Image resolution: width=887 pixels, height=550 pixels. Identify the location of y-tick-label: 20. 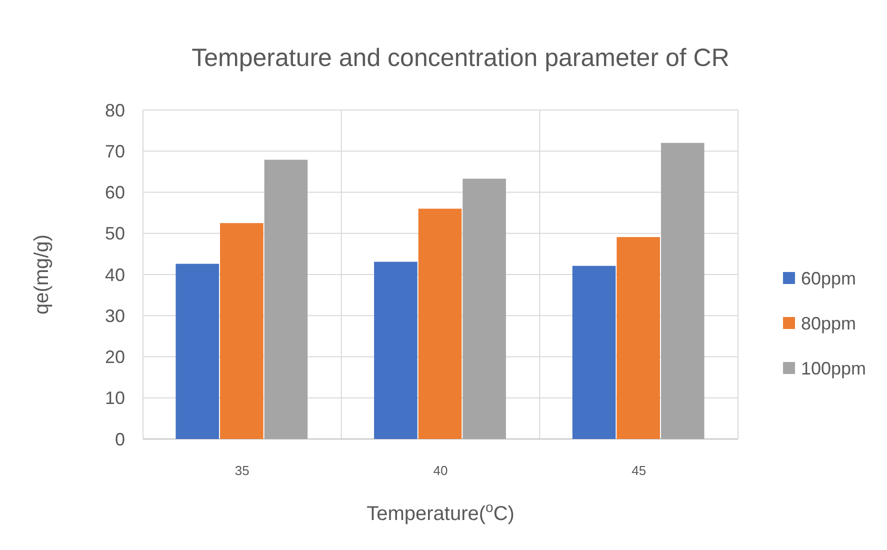
(114, 357).